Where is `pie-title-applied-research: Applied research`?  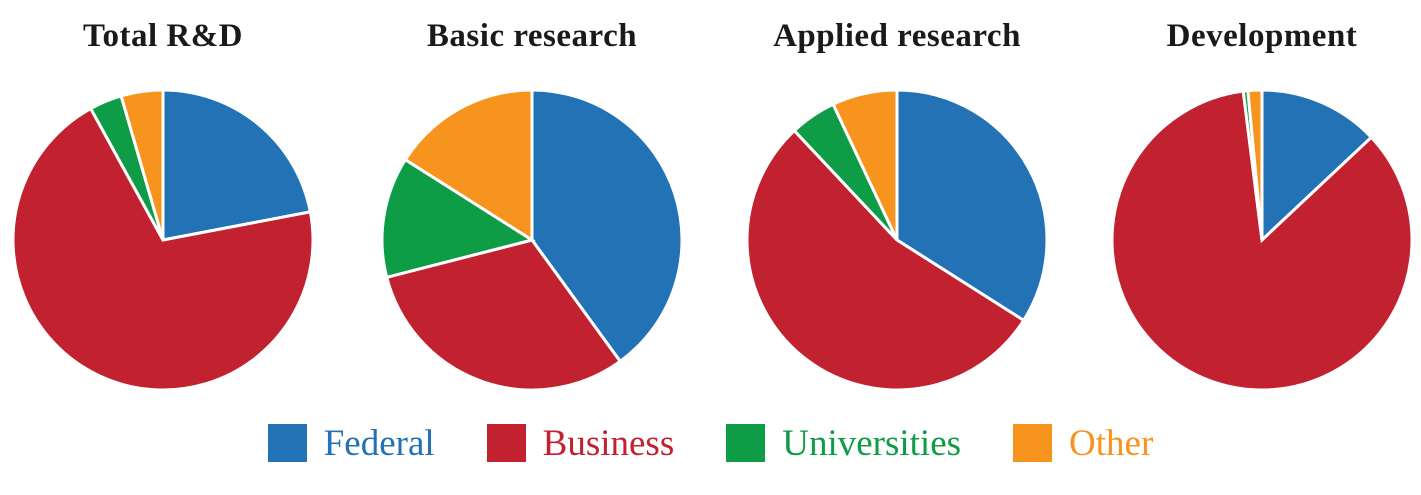
pie-title-applied-research: Applied research is located at coordinates (897, 36).